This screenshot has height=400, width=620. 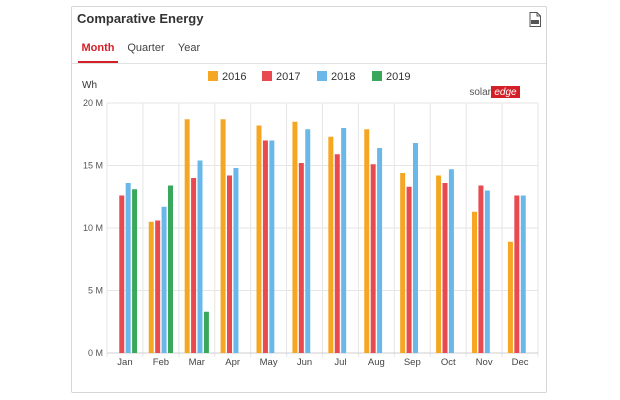 What do you see at coordinates (95, 291) in the screenshot?
I see `y-tick-label: 5 M` at bounding box center [95, 291].